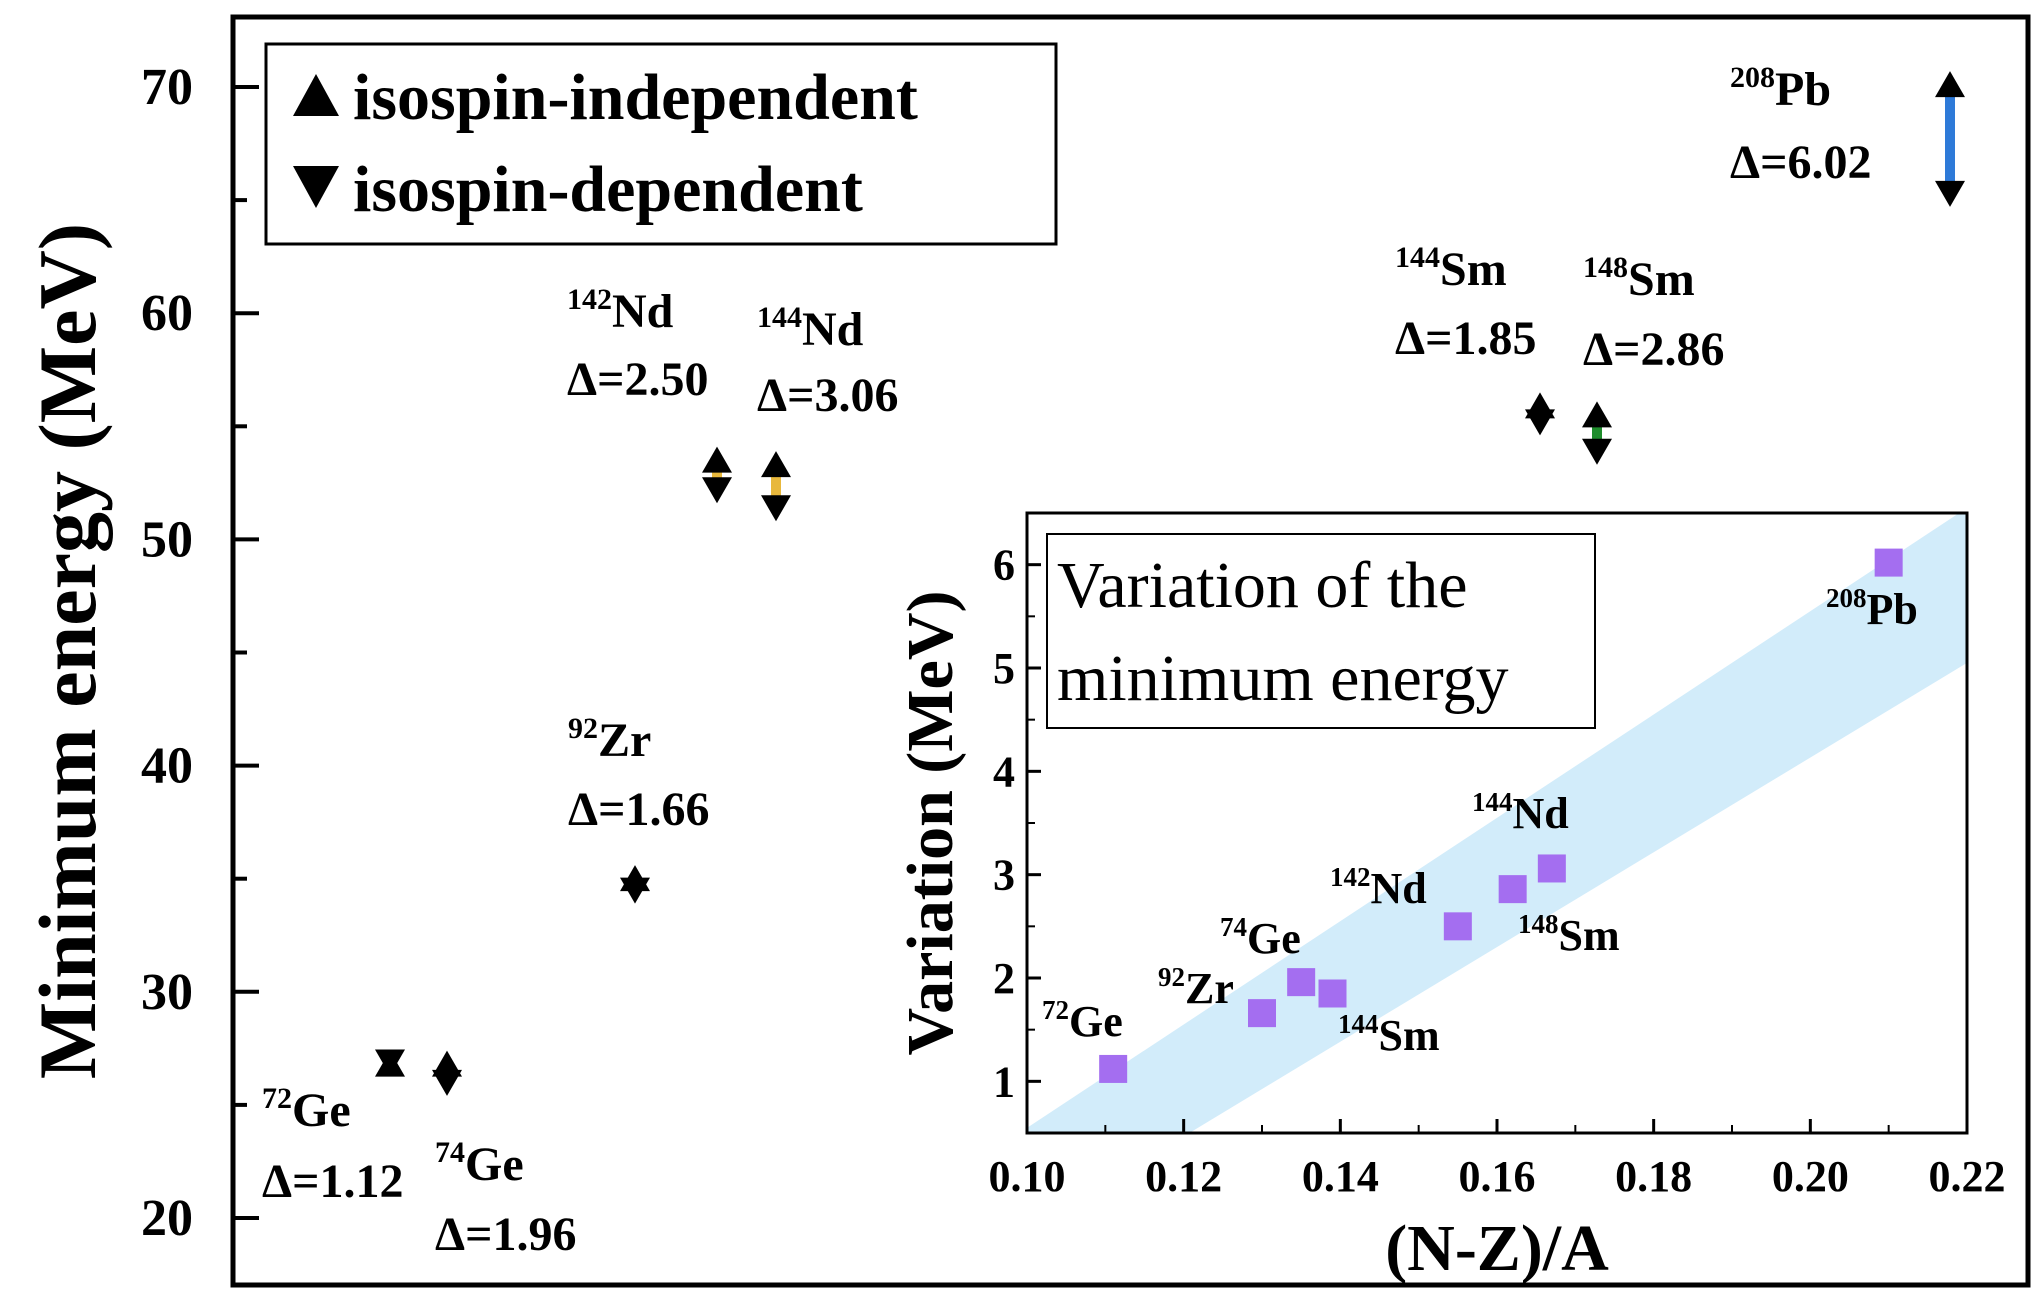 This screenshot has width=2042, height=1302. What do you see at coordinates (1653, 1176) in the screenshot?
I see `inset-x-tick-label: 0.18` at bounding box center [1653, 1176].